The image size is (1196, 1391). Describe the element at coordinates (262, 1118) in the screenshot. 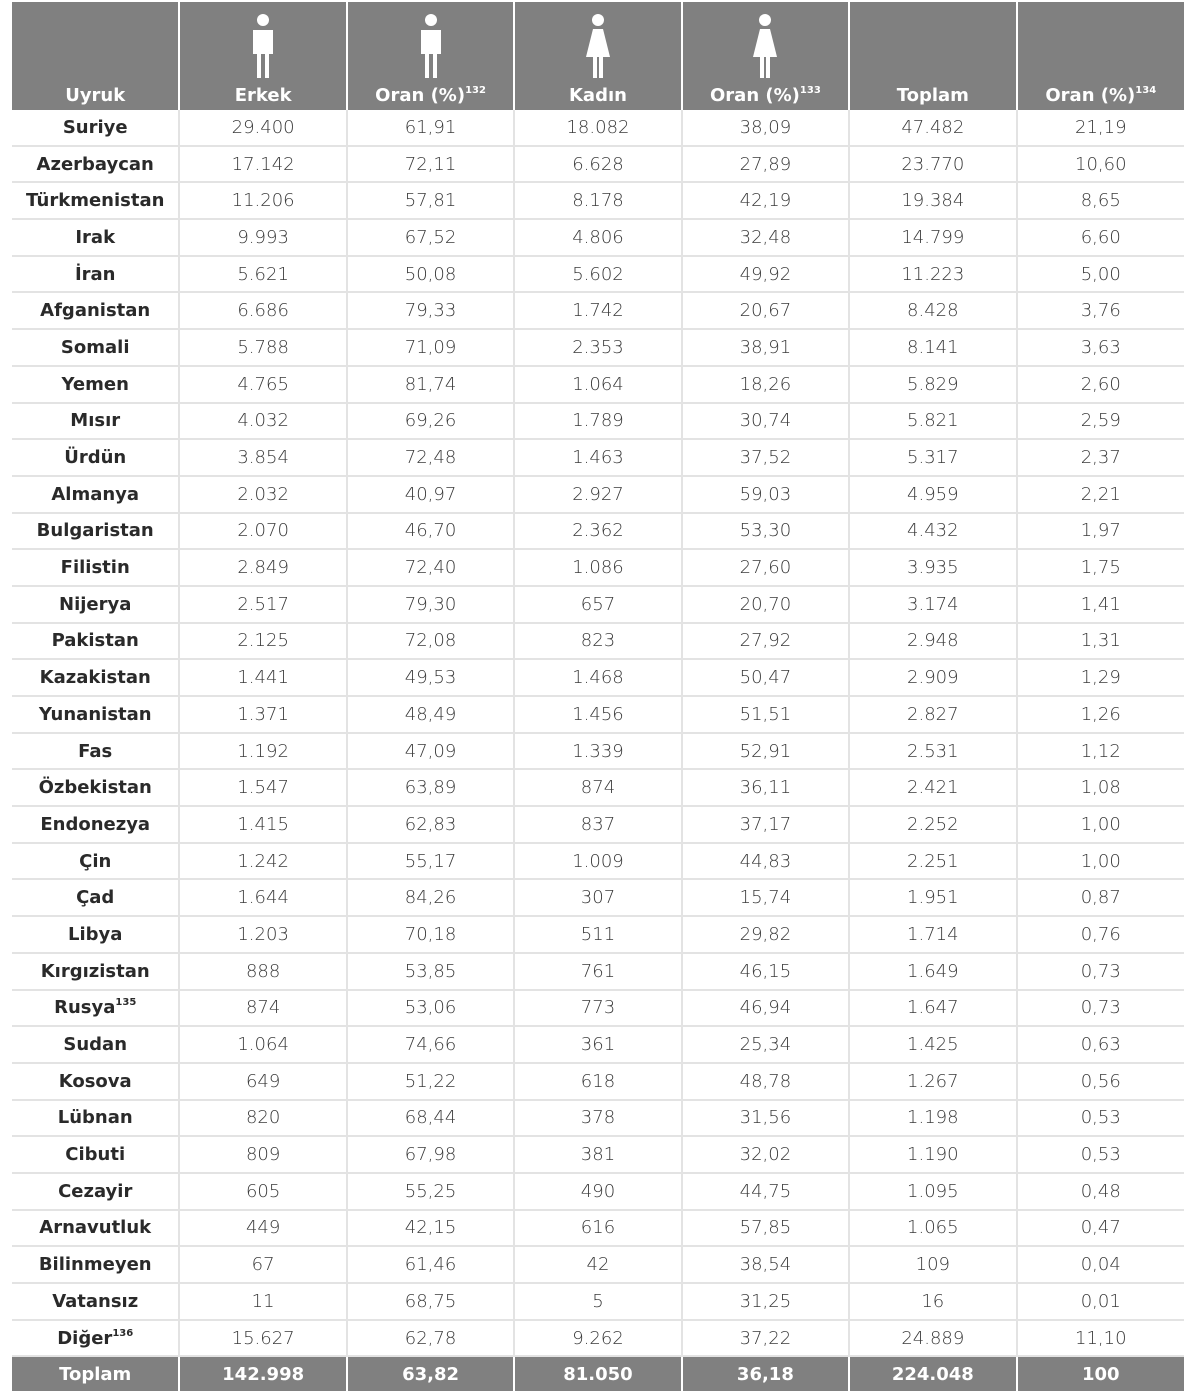

I see `cell: 820` at that location.